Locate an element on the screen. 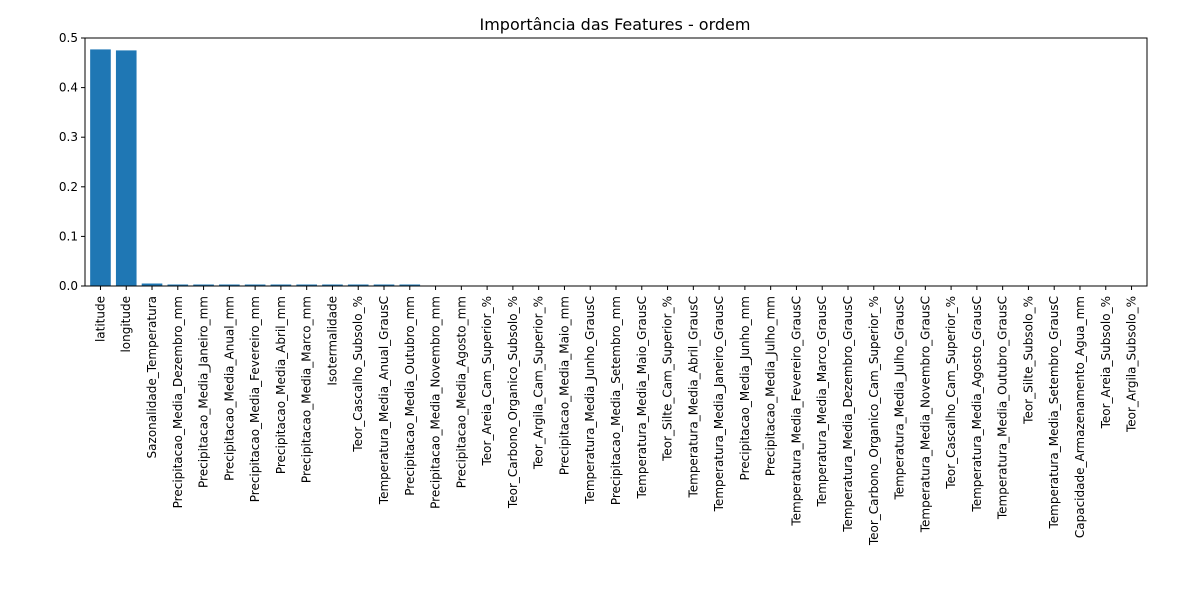 The width and height of the screenshot is (1200, 600). y-tick-label: 0.4 is located at coordinates (68, 88).